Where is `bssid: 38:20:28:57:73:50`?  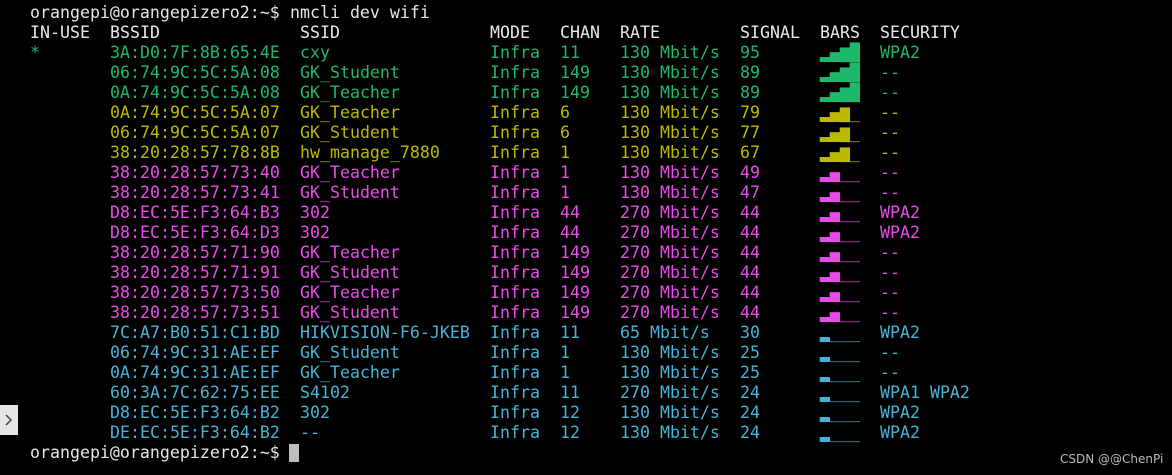
bssid: 38:20:28:57:73:50 is located at coordinates (195, 292).